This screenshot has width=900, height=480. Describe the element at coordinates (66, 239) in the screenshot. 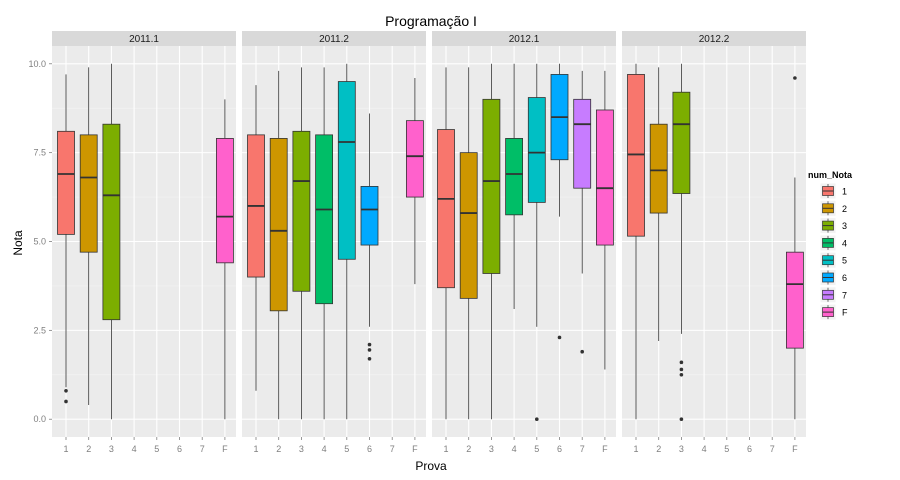

I see `box-2011.1-1` at that location.